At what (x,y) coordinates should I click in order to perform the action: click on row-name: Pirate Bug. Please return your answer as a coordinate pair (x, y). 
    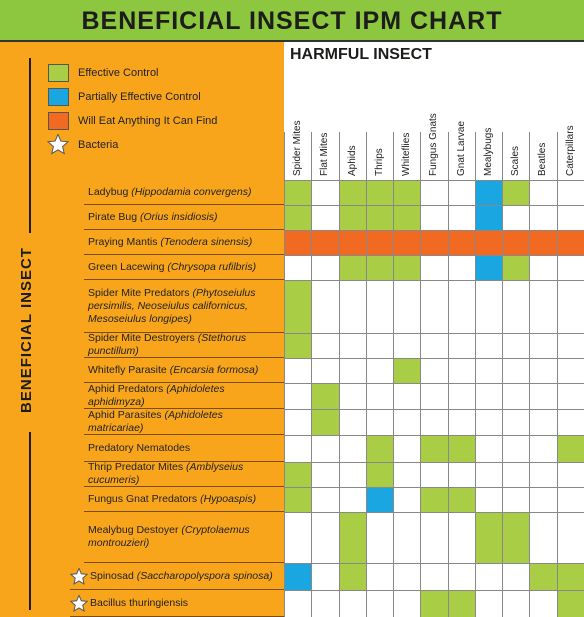
    Looking at the image, I should click on (113, 216).